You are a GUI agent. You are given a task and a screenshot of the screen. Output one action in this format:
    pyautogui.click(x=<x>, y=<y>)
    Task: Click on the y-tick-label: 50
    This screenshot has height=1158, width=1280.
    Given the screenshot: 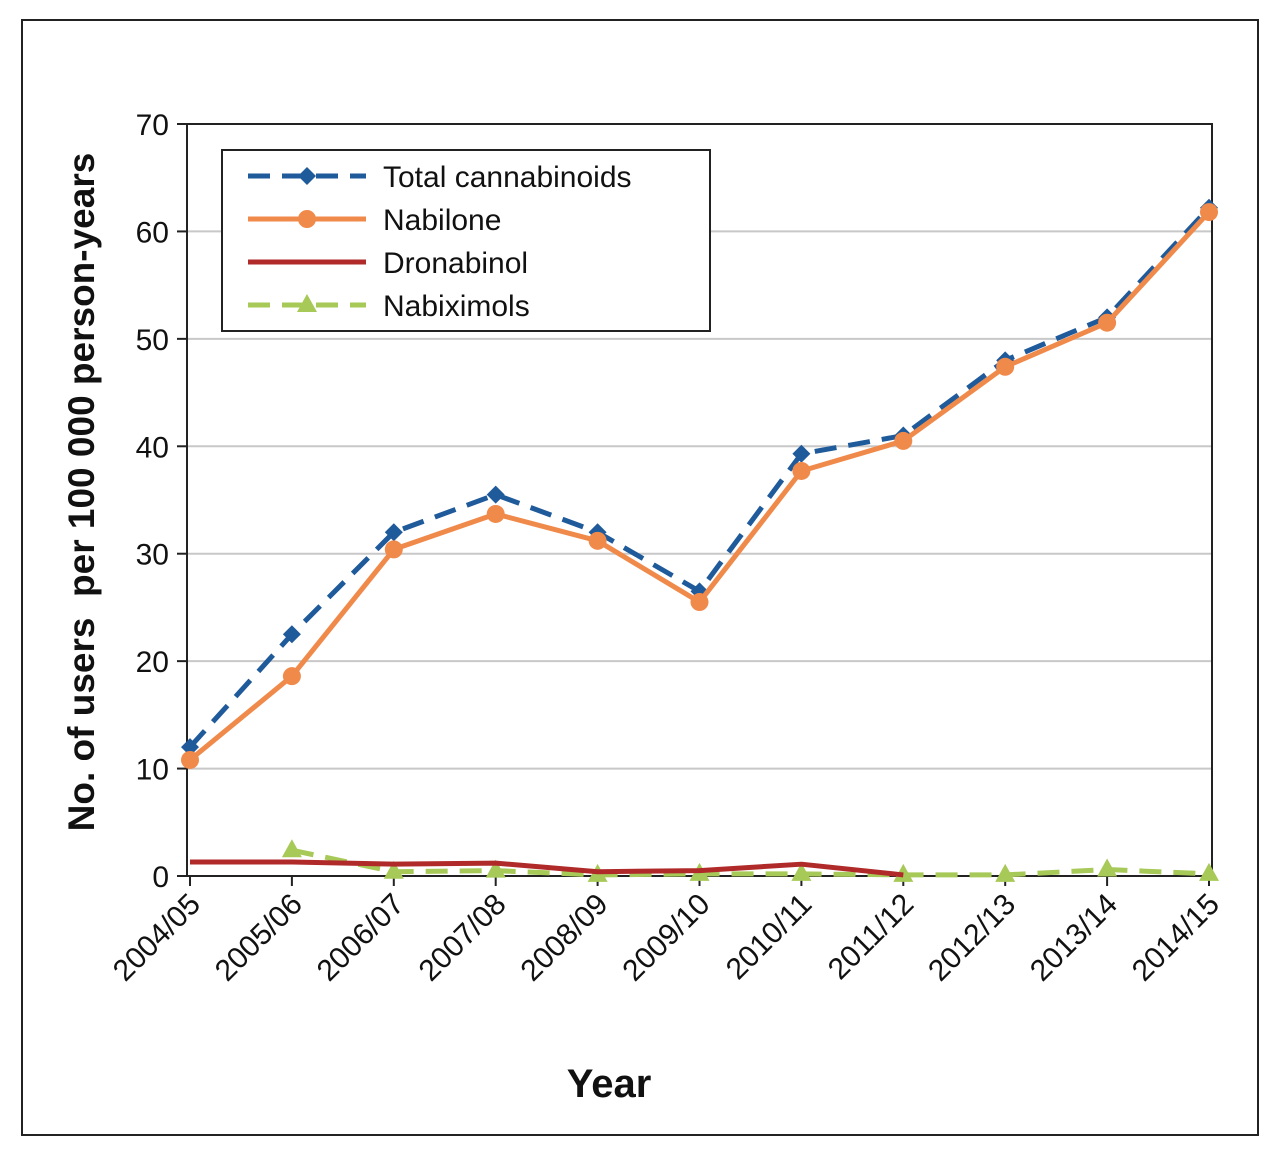 What is the action you would take?
    pyautogui.click(x=152, y=340)
    